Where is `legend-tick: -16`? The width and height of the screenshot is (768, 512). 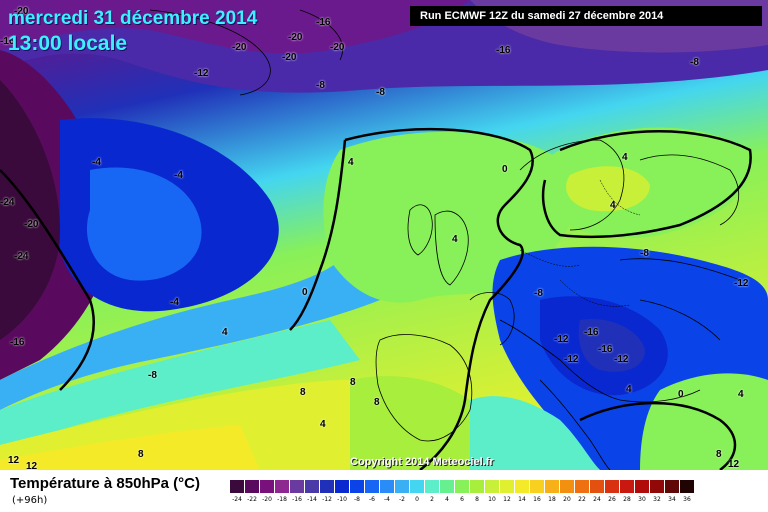
legend-tick: -16 is located at coordinates (297, 499).